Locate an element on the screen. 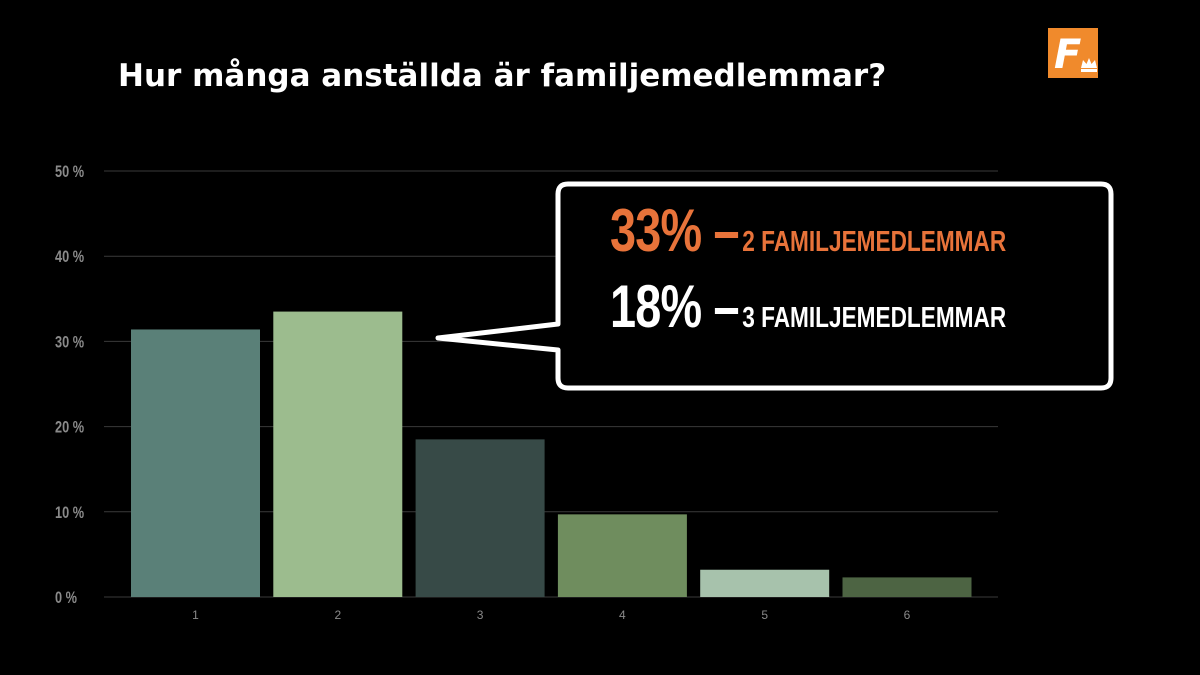 This screenshot has height=675, width=1200. x-axis-ticks: 1 2 3 4 5 6 is located at coordinates (551, 615).